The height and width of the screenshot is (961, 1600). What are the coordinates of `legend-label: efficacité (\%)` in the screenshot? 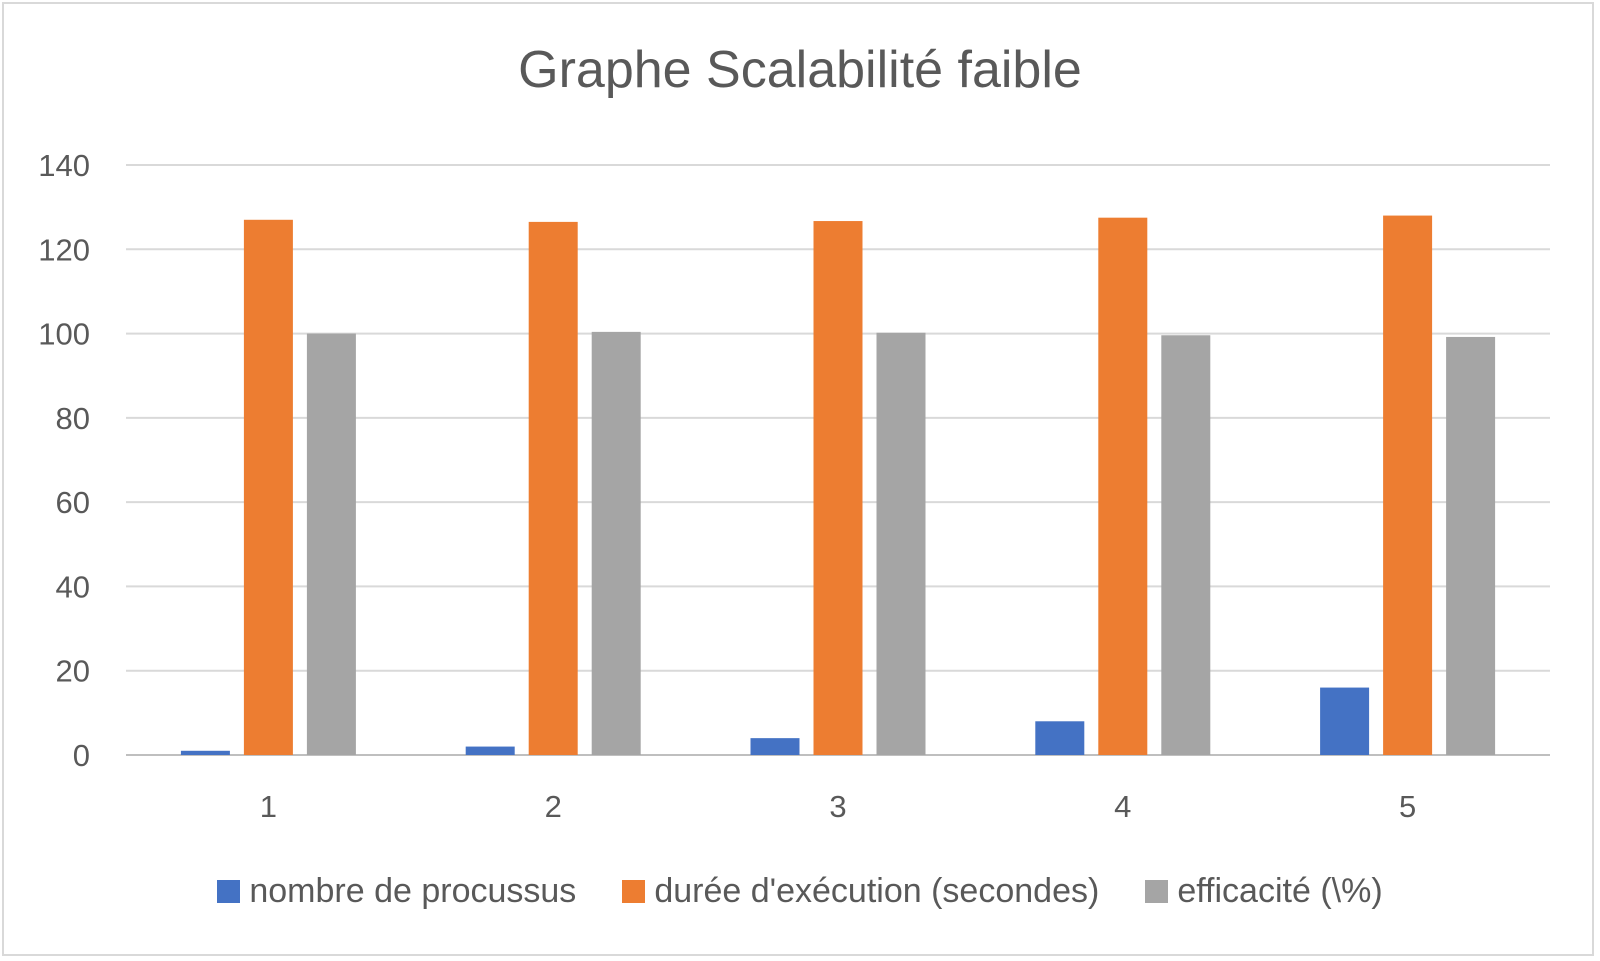 It's located at (1280, 891).